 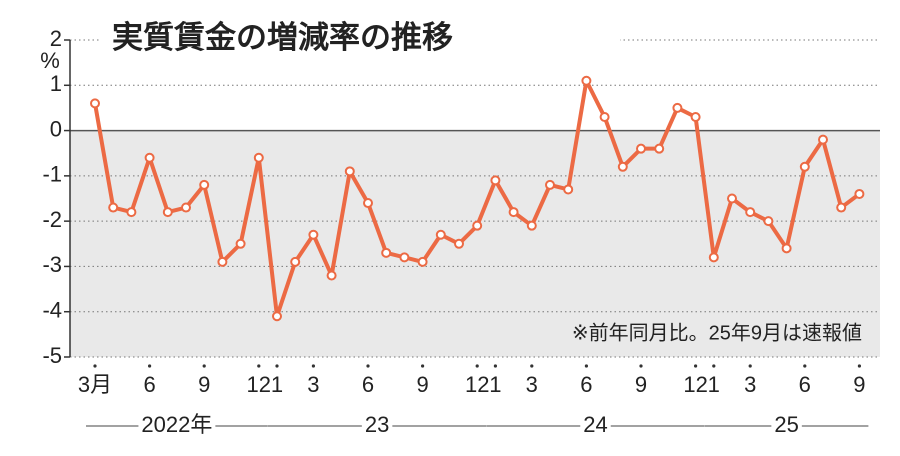 What do you see at coordinates (52, 219) in the screenshot?
I see `y-tick-label: -2` at bounding box center [52, 219].